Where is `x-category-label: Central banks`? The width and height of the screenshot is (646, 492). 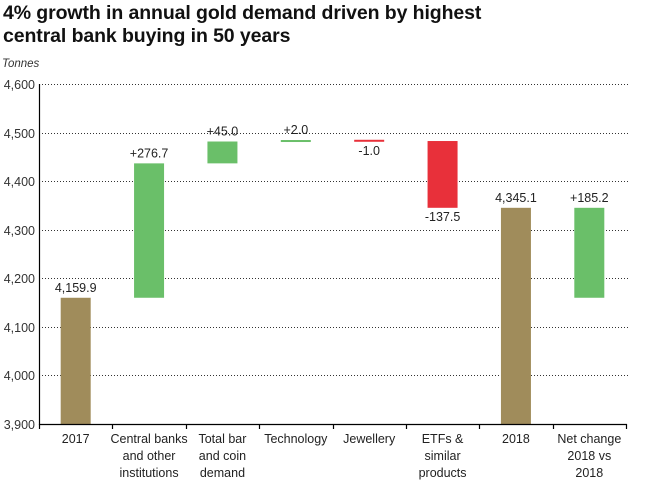 x-category-label: Central banks is located at coordinates (149, 439).